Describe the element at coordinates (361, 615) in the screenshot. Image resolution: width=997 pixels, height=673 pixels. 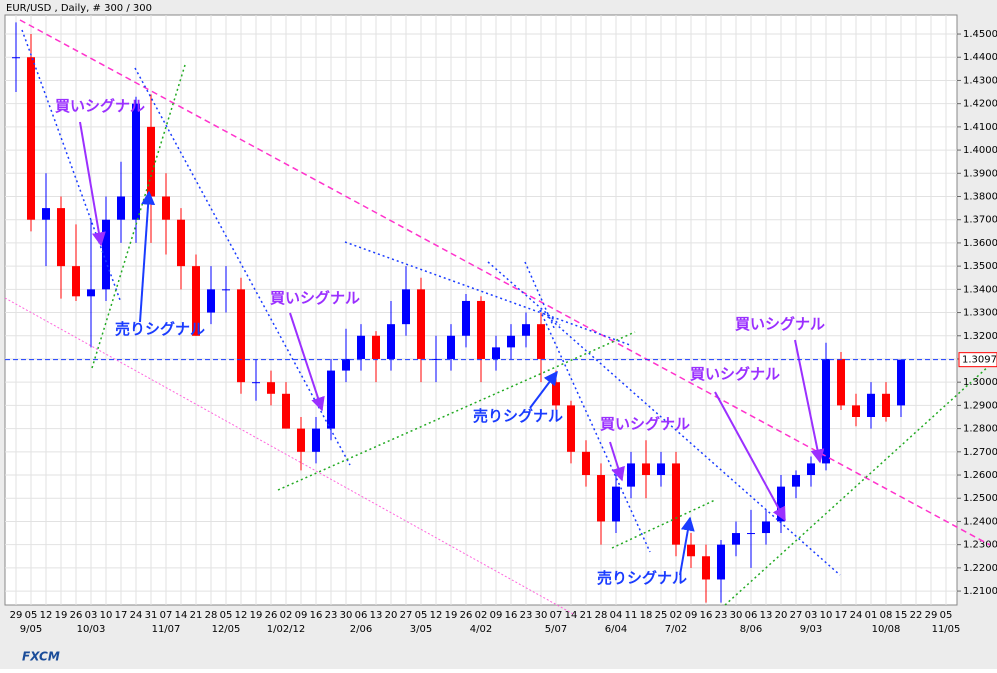
I see `x-tick-label: 06` at that location.